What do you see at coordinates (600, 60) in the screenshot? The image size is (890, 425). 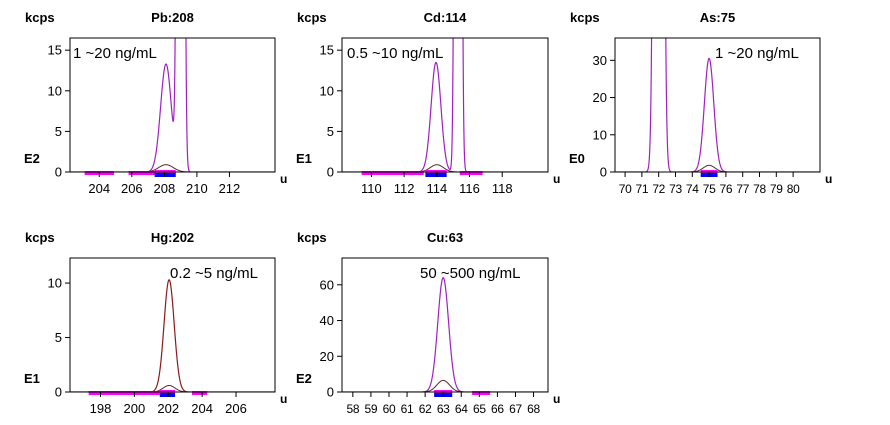 I see `y-tick-label: 30` at bounding box center [600, 60].